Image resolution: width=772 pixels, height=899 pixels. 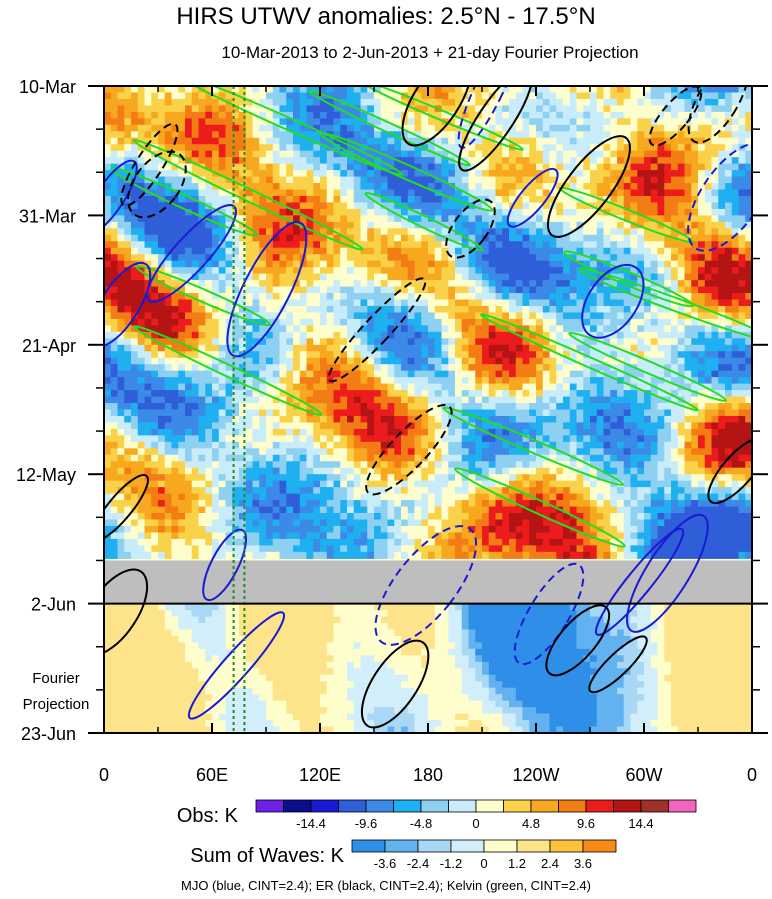 What do you see at coordinates (643, 775) in the screenshot?
I see `x-tick-label: 60W` at bounding box center [643, 775].